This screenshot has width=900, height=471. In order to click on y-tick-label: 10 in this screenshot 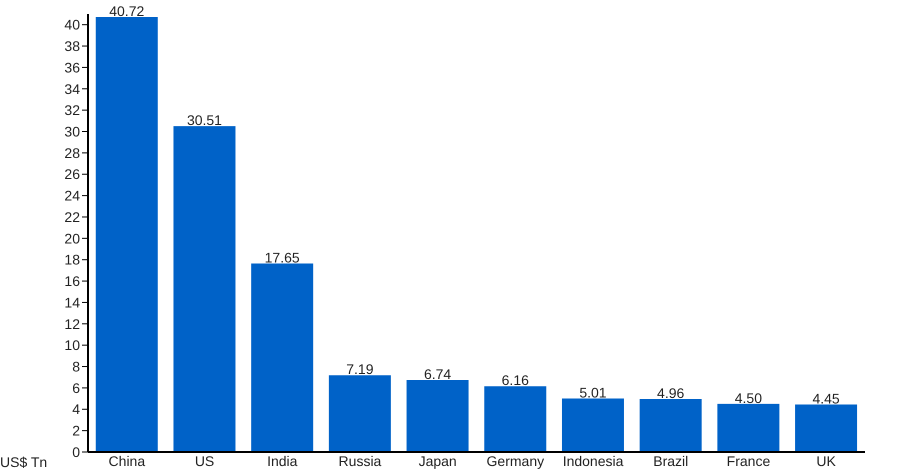, I will do `click(72, 345)`.